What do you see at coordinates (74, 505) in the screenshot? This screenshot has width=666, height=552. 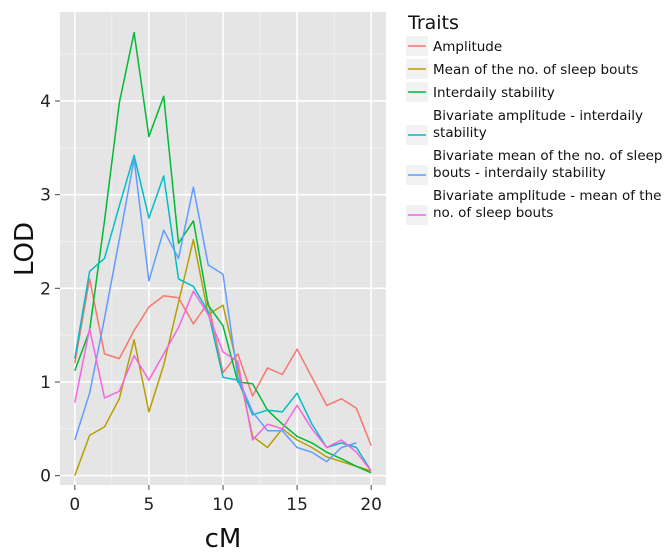 I see `x-tick-label: 0` at bounding box center [74, 505].